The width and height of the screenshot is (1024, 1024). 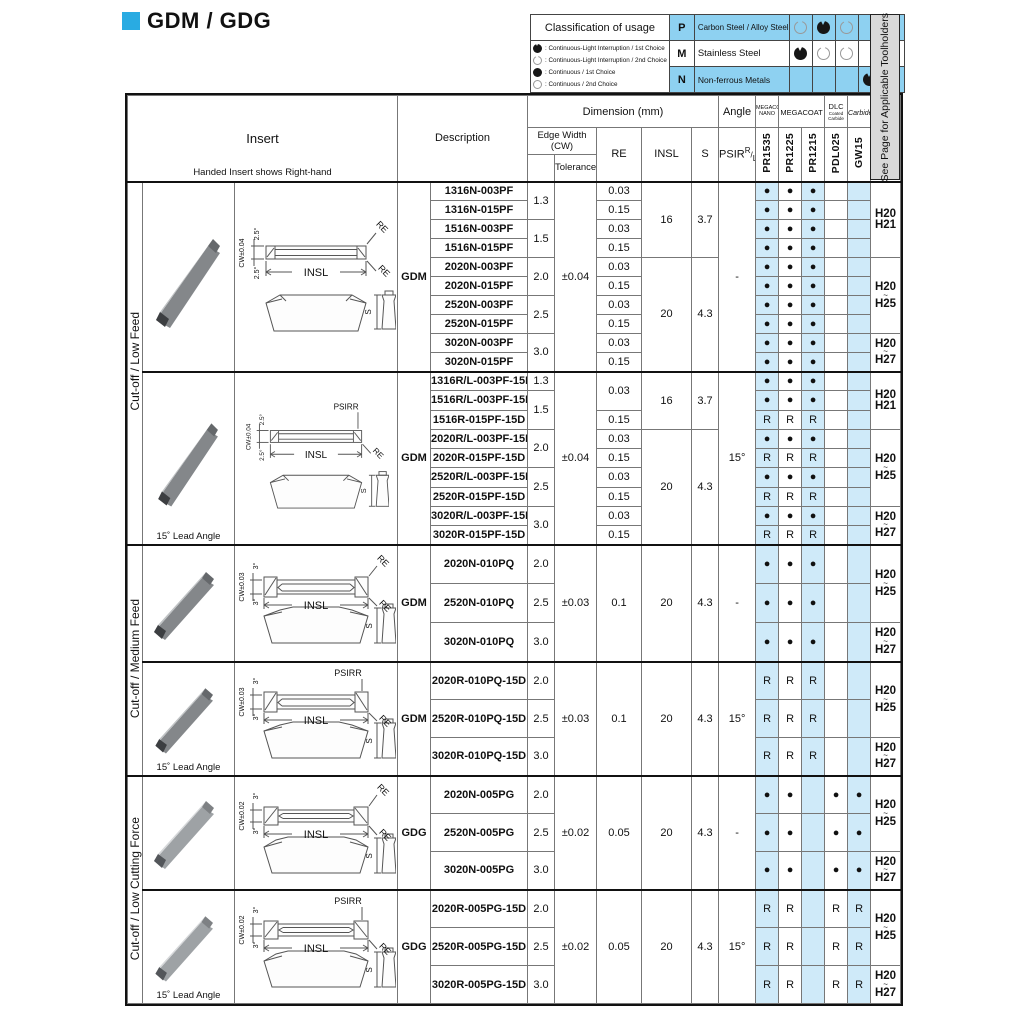 What do you see at coordinates (414, 946) in the screenshot?
I see `series-prefix: GDG` at bounding box center [414, 946].